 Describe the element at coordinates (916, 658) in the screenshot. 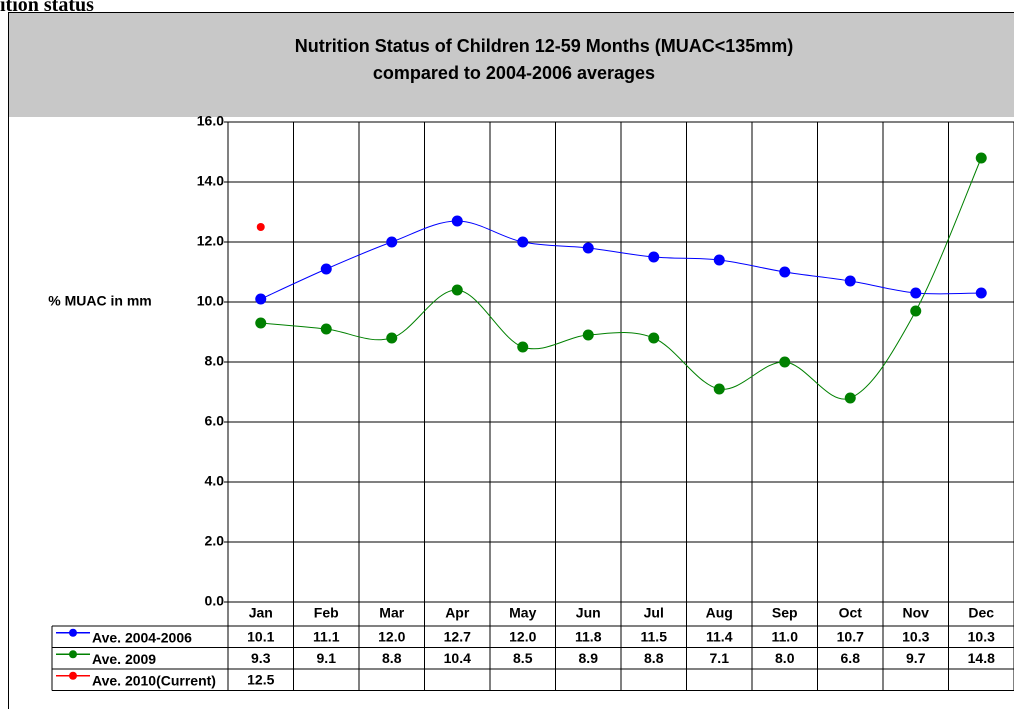

I see `table-value: 9.7` at that location.